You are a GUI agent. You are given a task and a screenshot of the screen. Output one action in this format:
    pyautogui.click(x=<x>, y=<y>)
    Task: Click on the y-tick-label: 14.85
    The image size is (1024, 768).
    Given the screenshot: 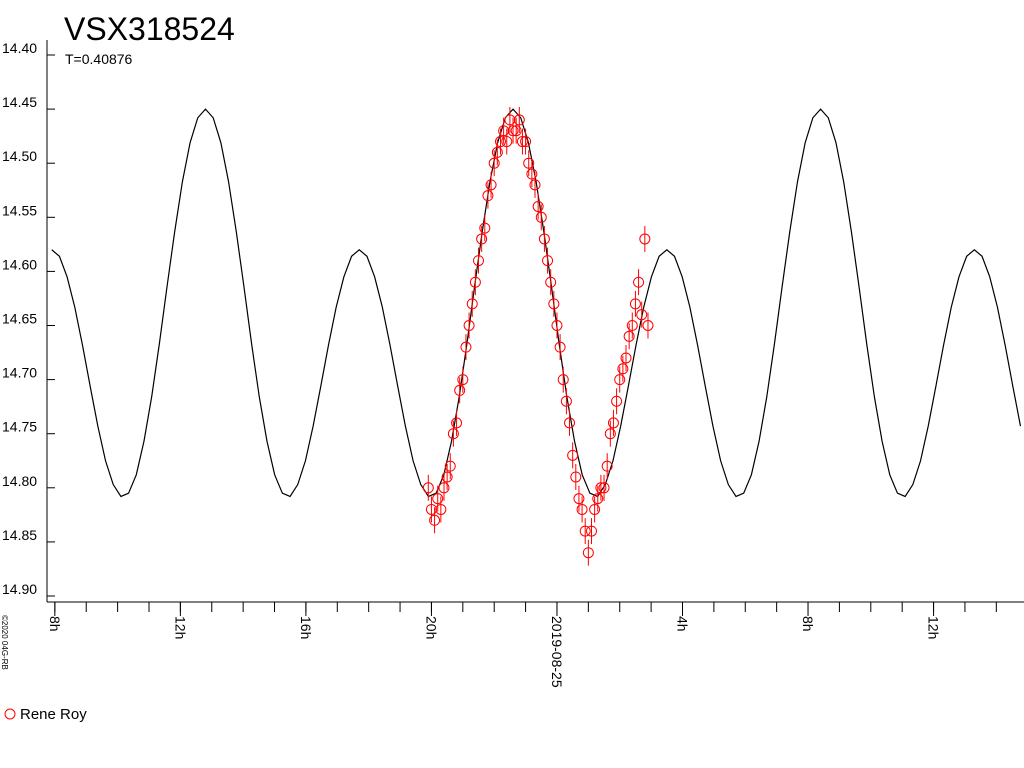 What is the action you would take?
    pyautogui.click(x=19, y=535)
    